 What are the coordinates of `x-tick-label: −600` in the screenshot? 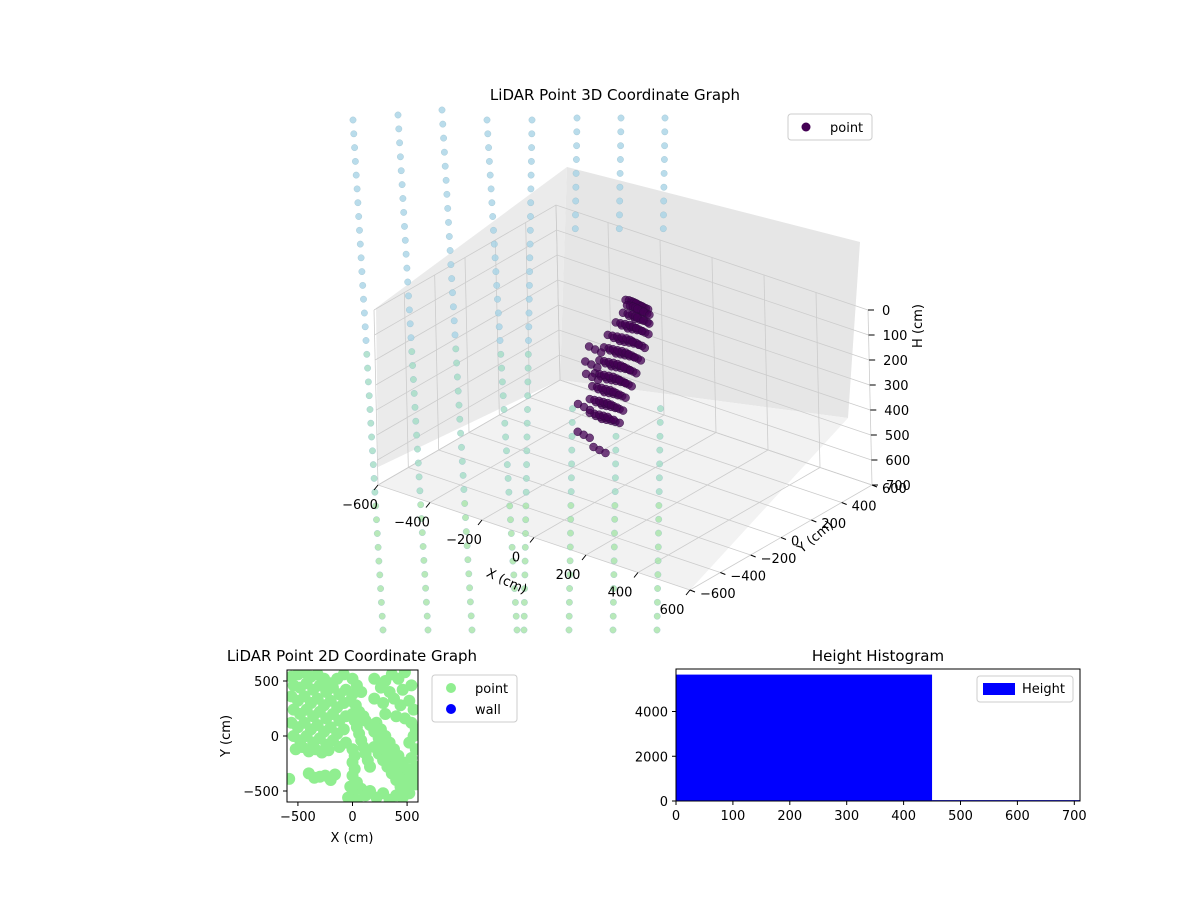 It's located at (360, 505).